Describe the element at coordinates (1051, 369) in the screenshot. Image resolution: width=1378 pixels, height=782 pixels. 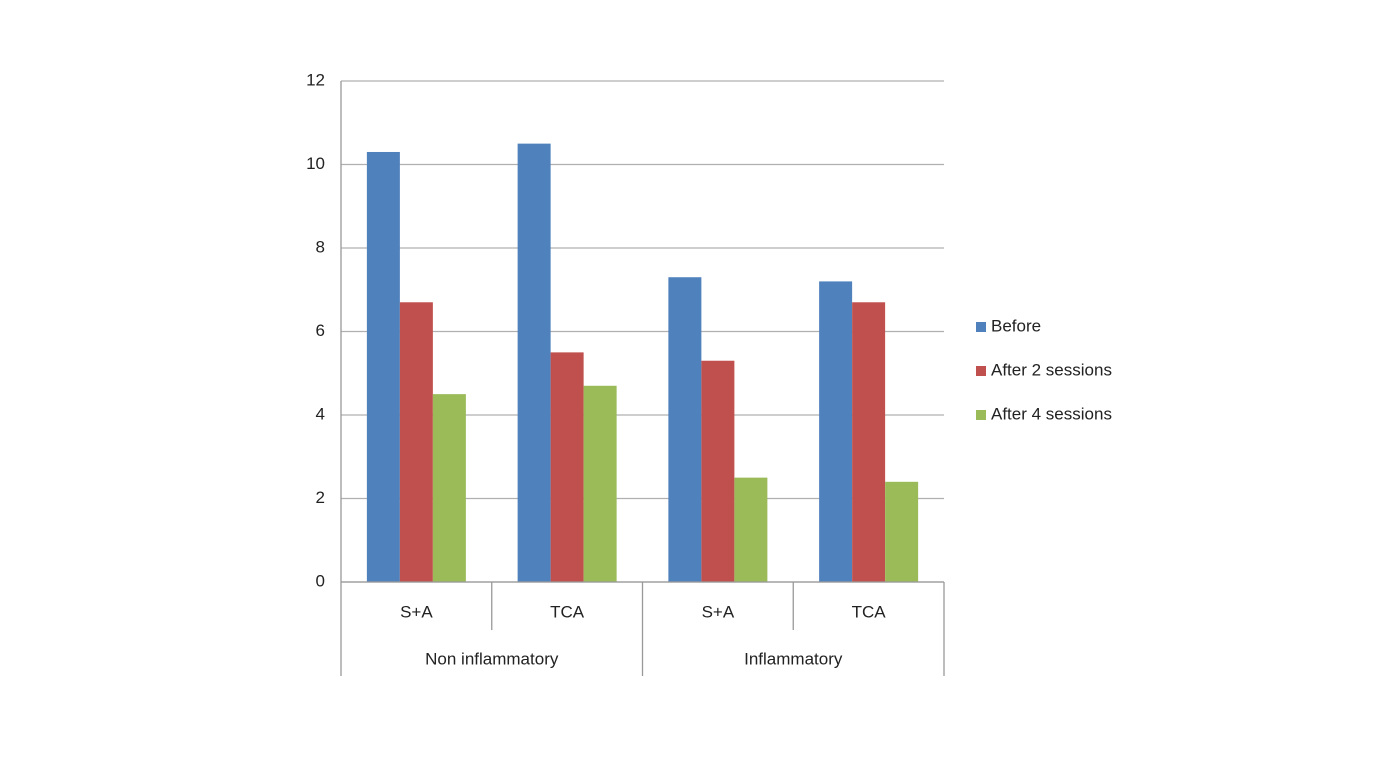
I see `legend-label: After 2 sessions` at that location.